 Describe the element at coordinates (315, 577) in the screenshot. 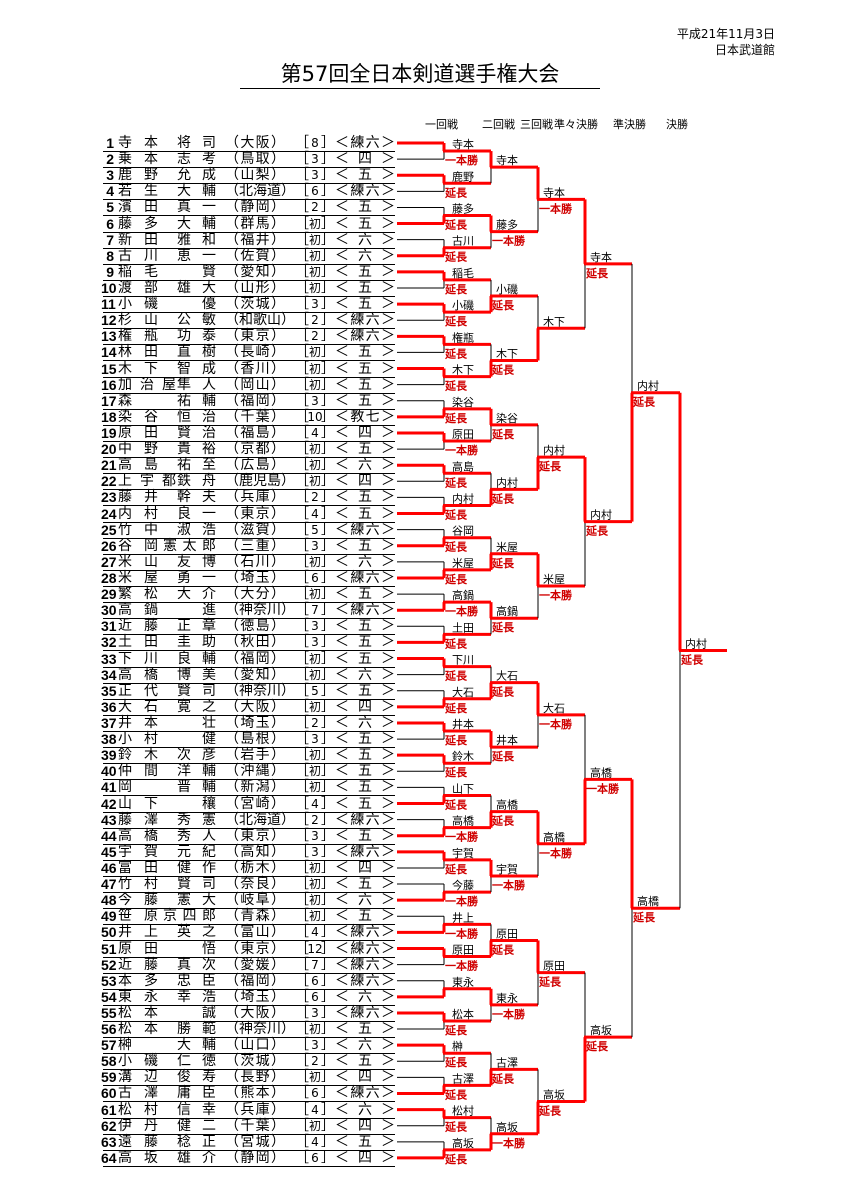

I see `dan-value: 6` at that location.